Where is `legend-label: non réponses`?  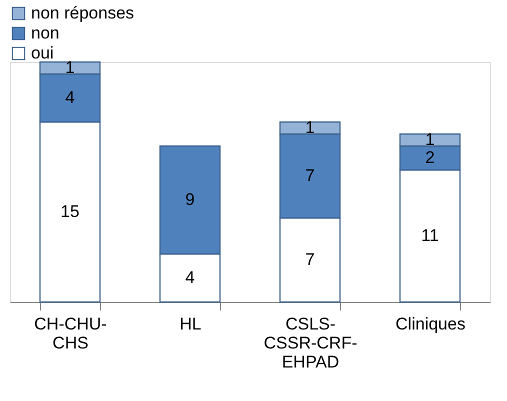 legend-label: non réponses is located at coordinates (82, 13).